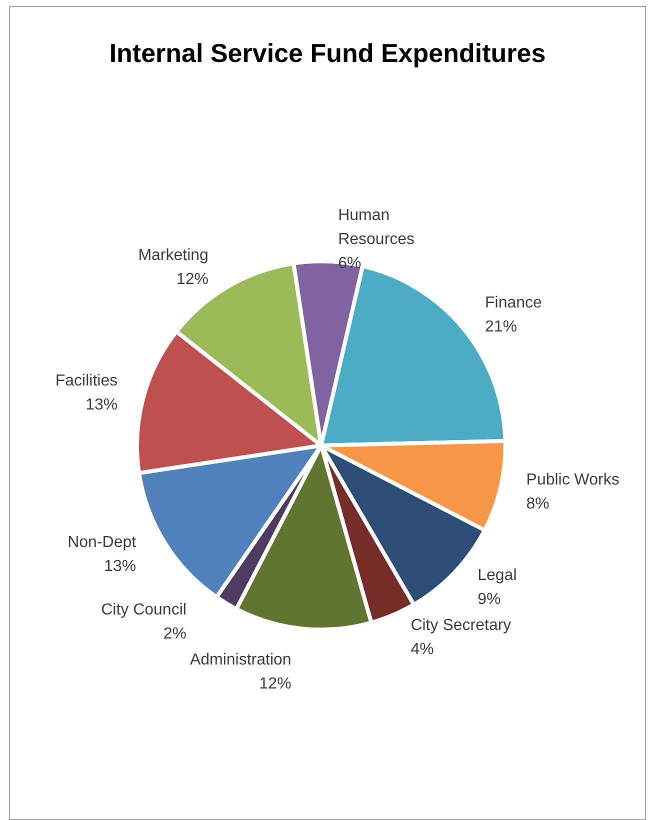 The image size is (652, 820). What do you see at coordinates (573, 479) in the screenshot?
I see `slice-label: Public Works` at bounding box center [573, 479].